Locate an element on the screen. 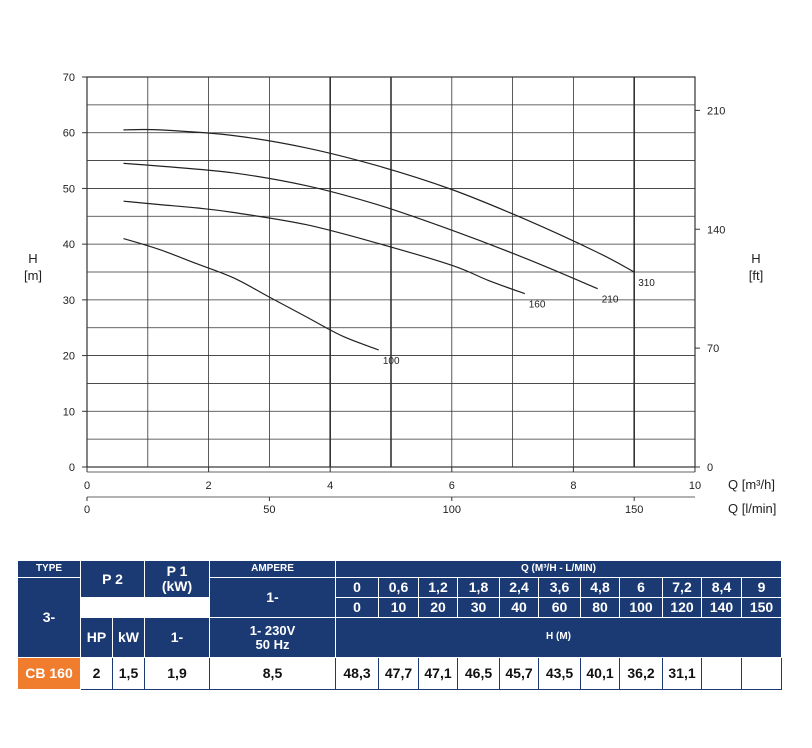  h-value: 47,1 is located at coordinates (438, 673).